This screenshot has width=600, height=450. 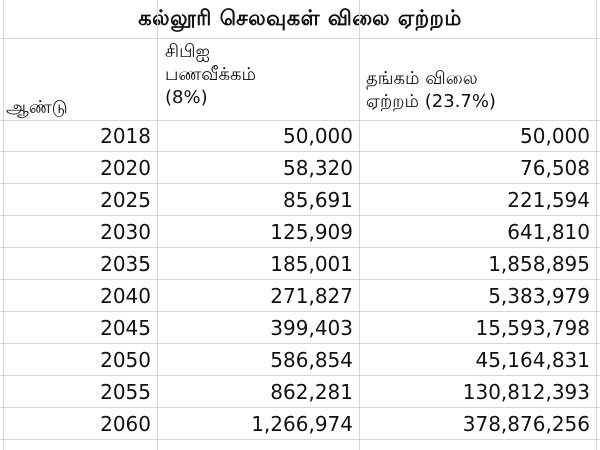 I want to click on header-cpi-line1: சிபிஐ, so click(x=187, y=51).